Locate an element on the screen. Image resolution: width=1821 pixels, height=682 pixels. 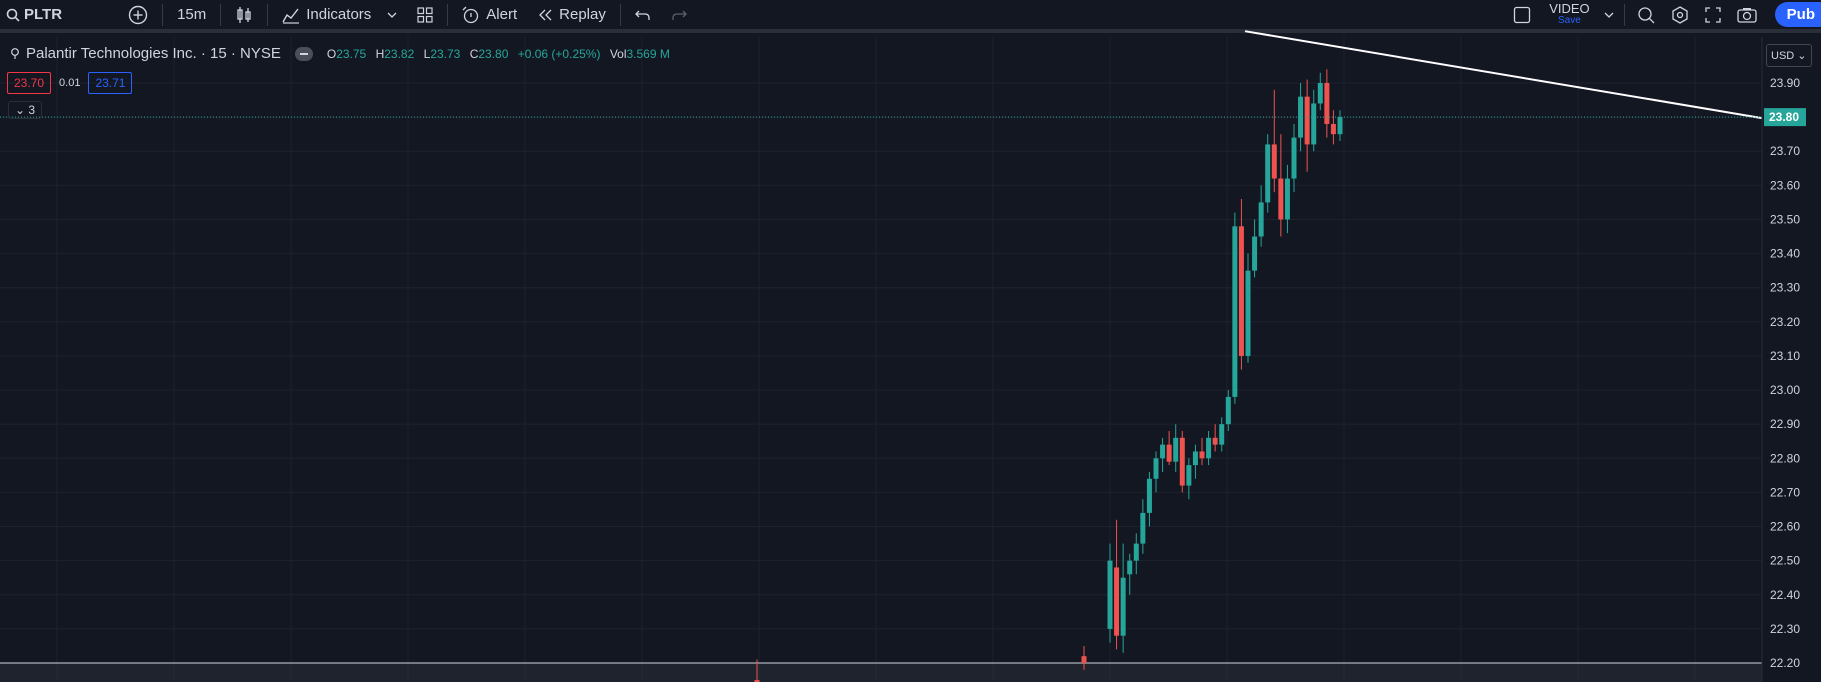
spread-value: 0.01 is located at coordinates (70, 83).